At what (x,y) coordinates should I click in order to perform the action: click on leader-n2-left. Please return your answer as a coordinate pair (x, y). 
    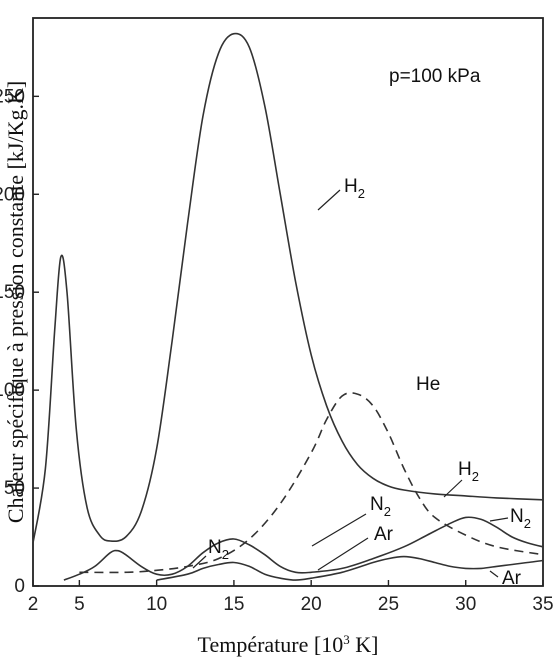
    Looking at the image, I should click on (199, 562).